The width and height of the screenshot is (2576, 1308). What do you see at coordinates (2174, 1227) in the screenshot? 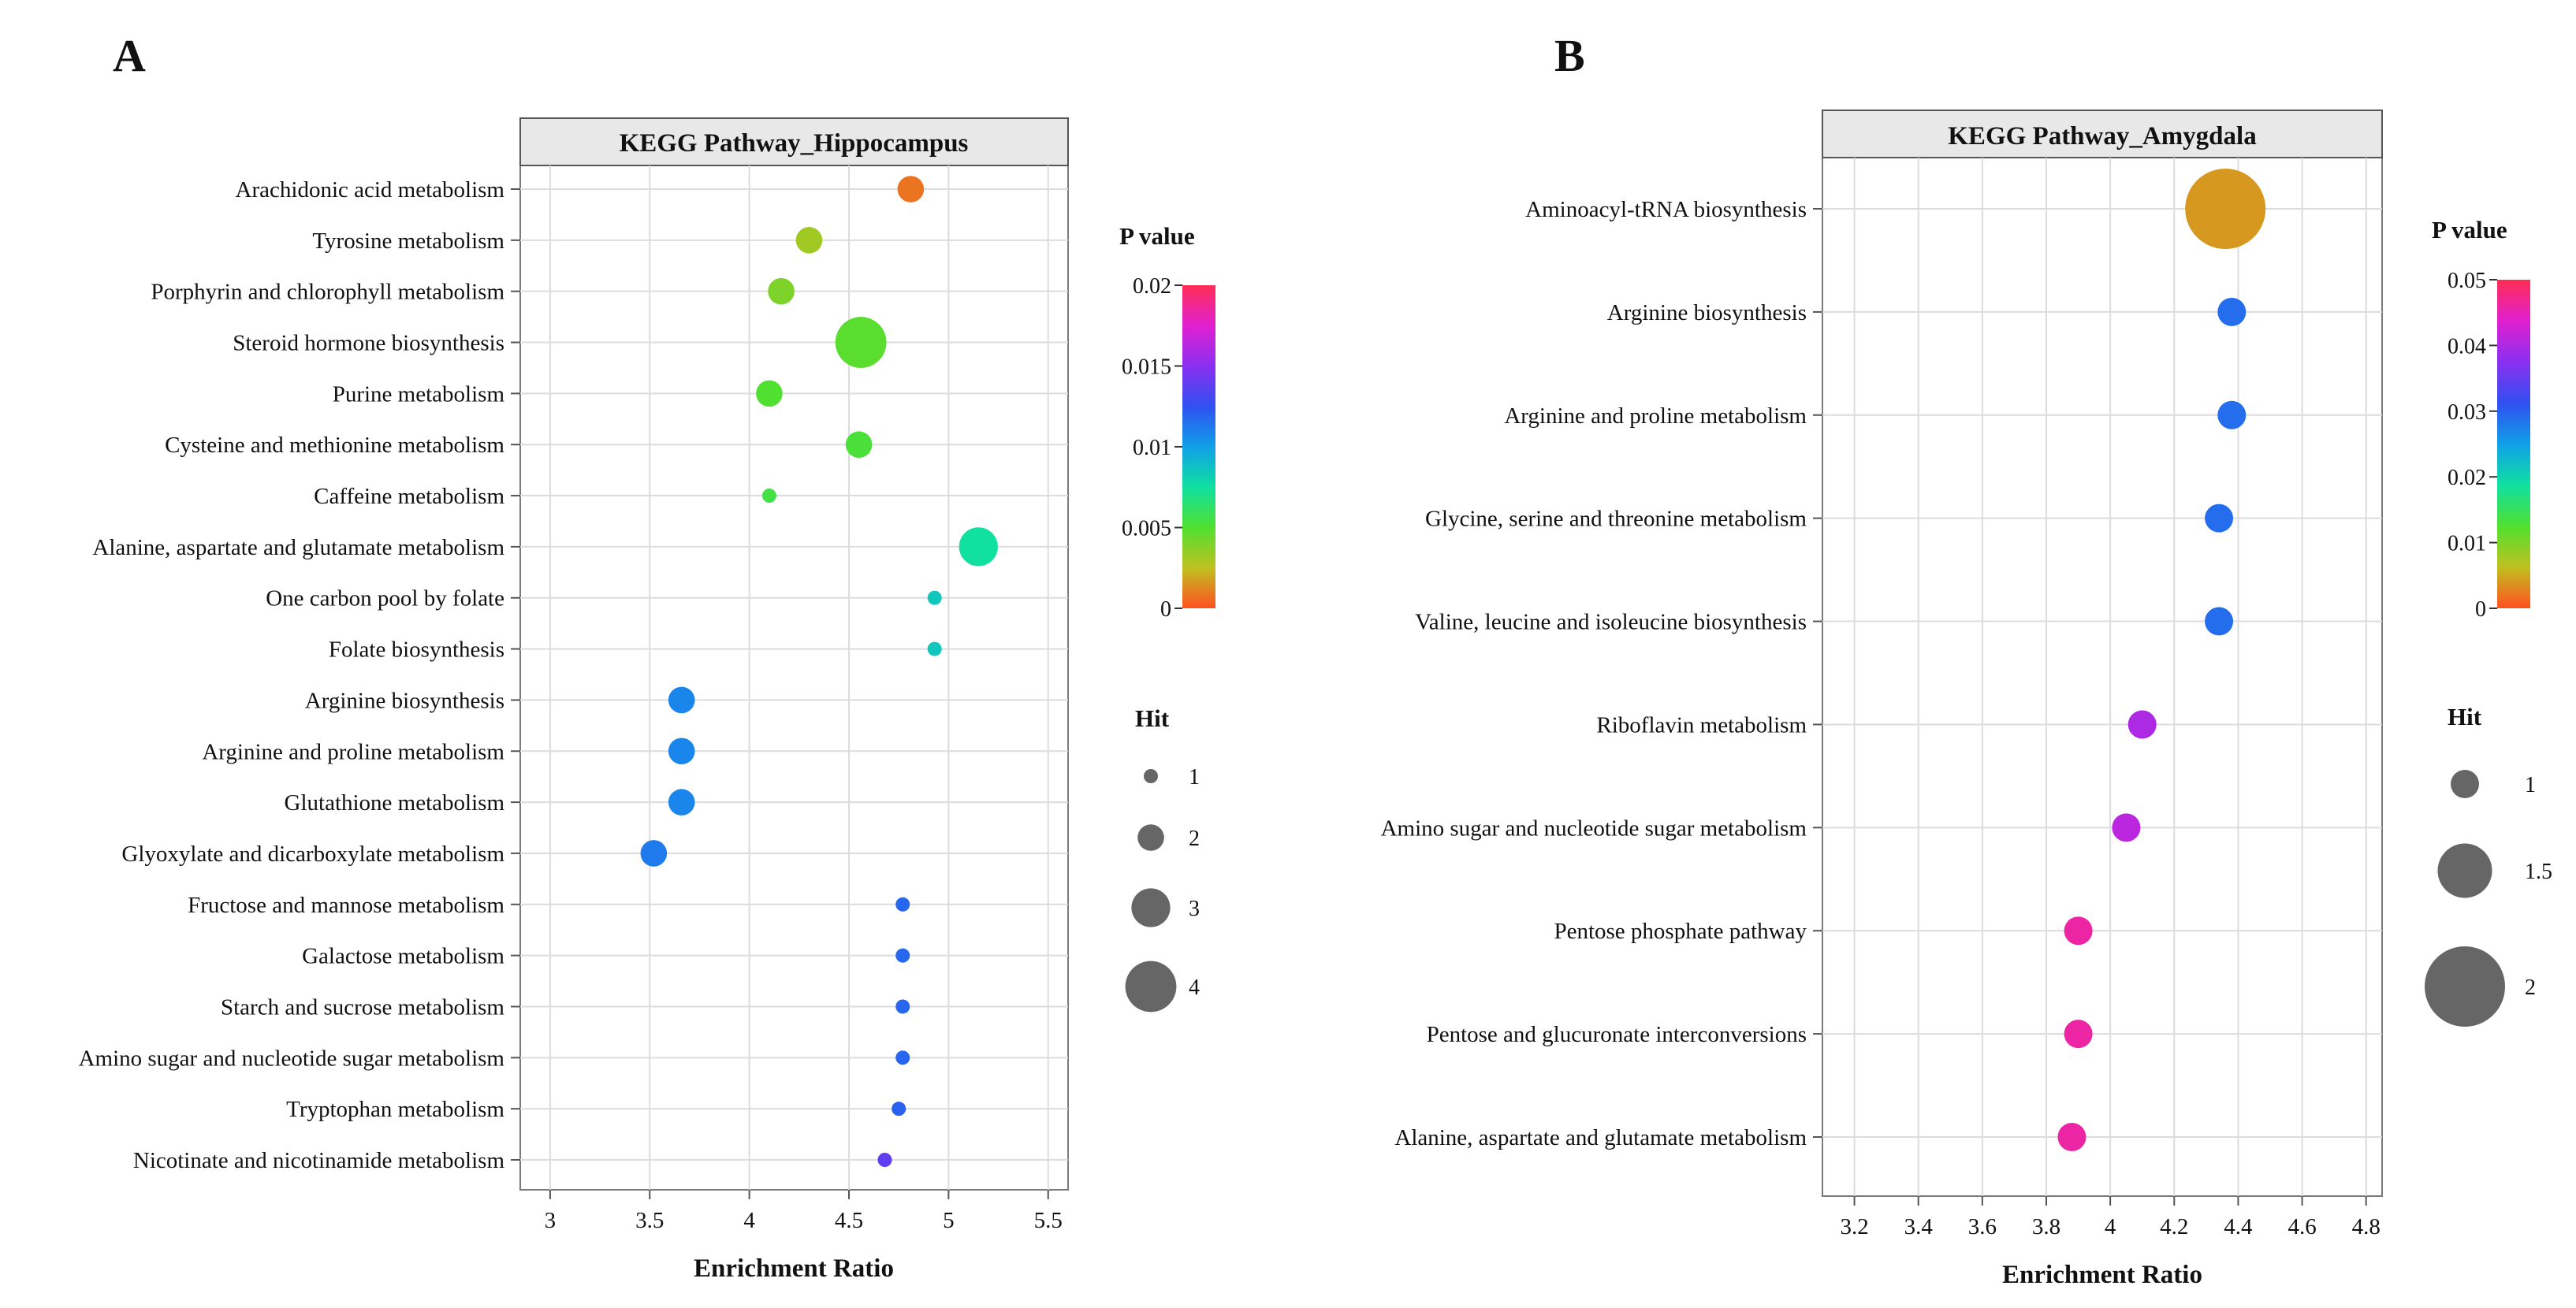
I see `x-tick-label-b: 4.2` at bounding box center [2174, 1227].